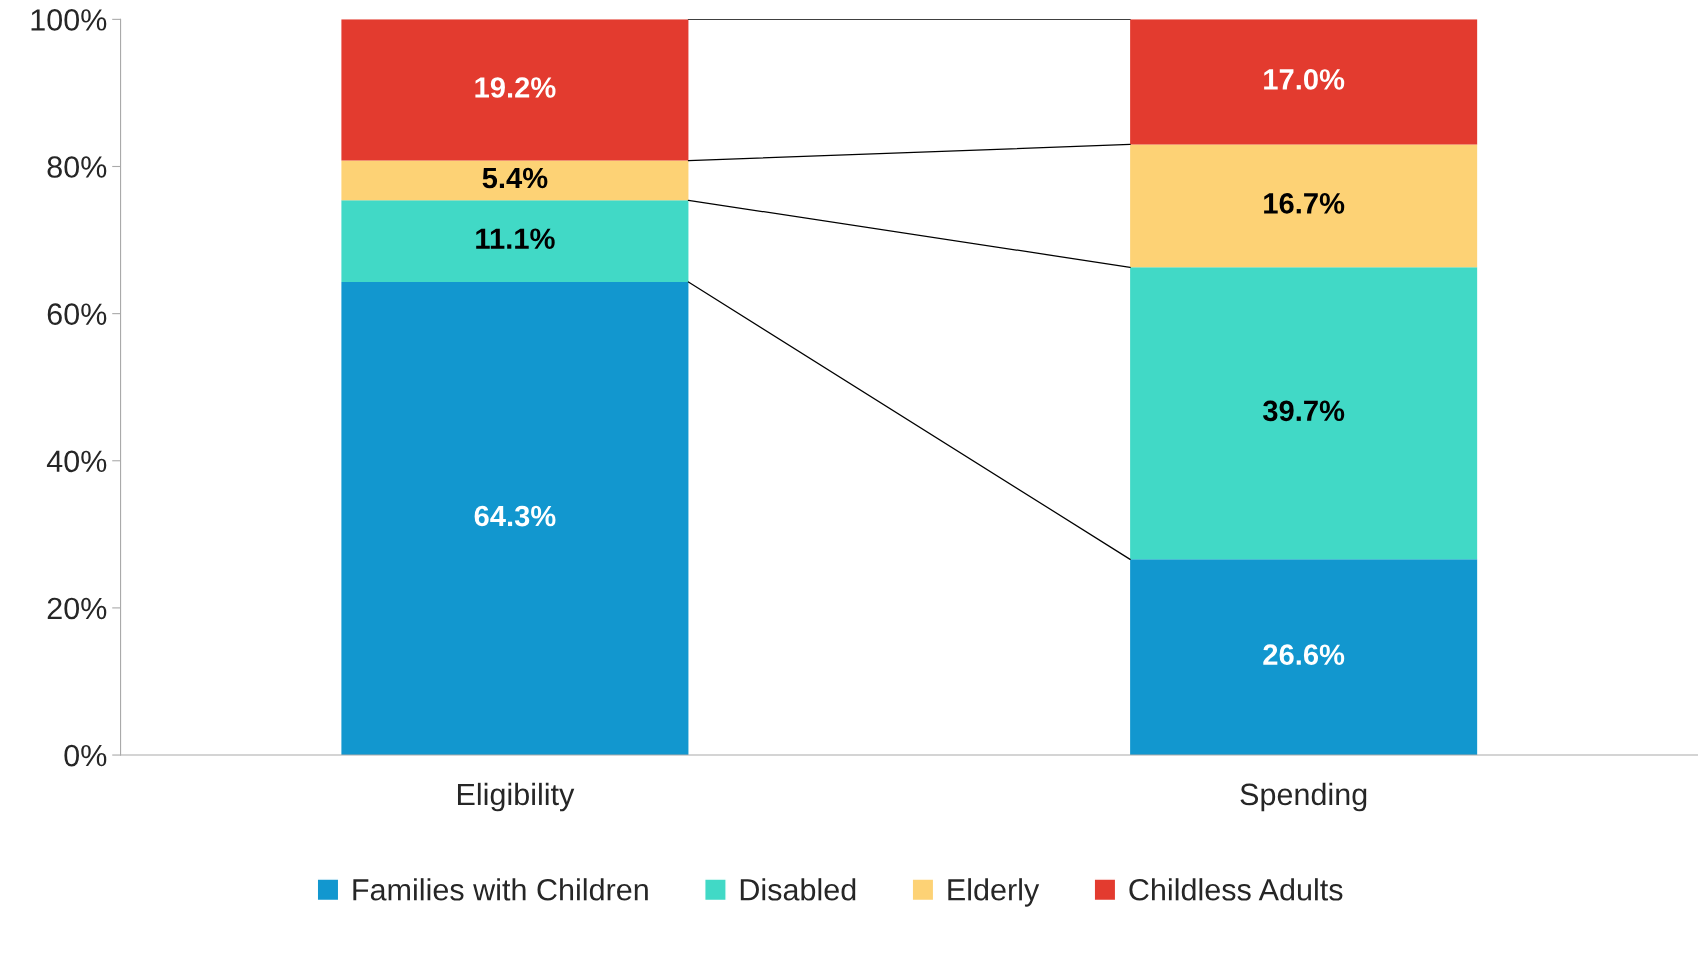 This screenshot has width=1698, height=968. I want to click on data-label: 64.3%, so click(515, 516).